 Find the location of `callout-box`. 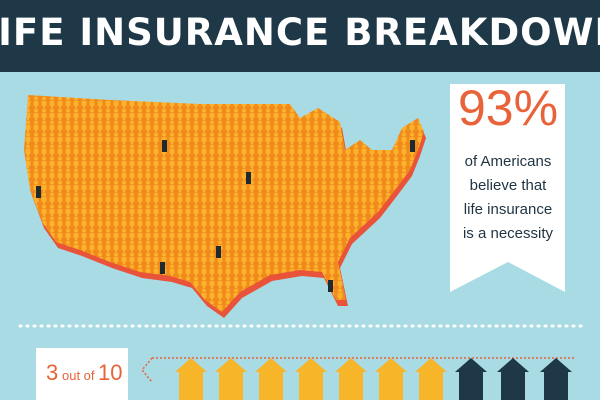

callout-box is located at coordinates (82, 374).